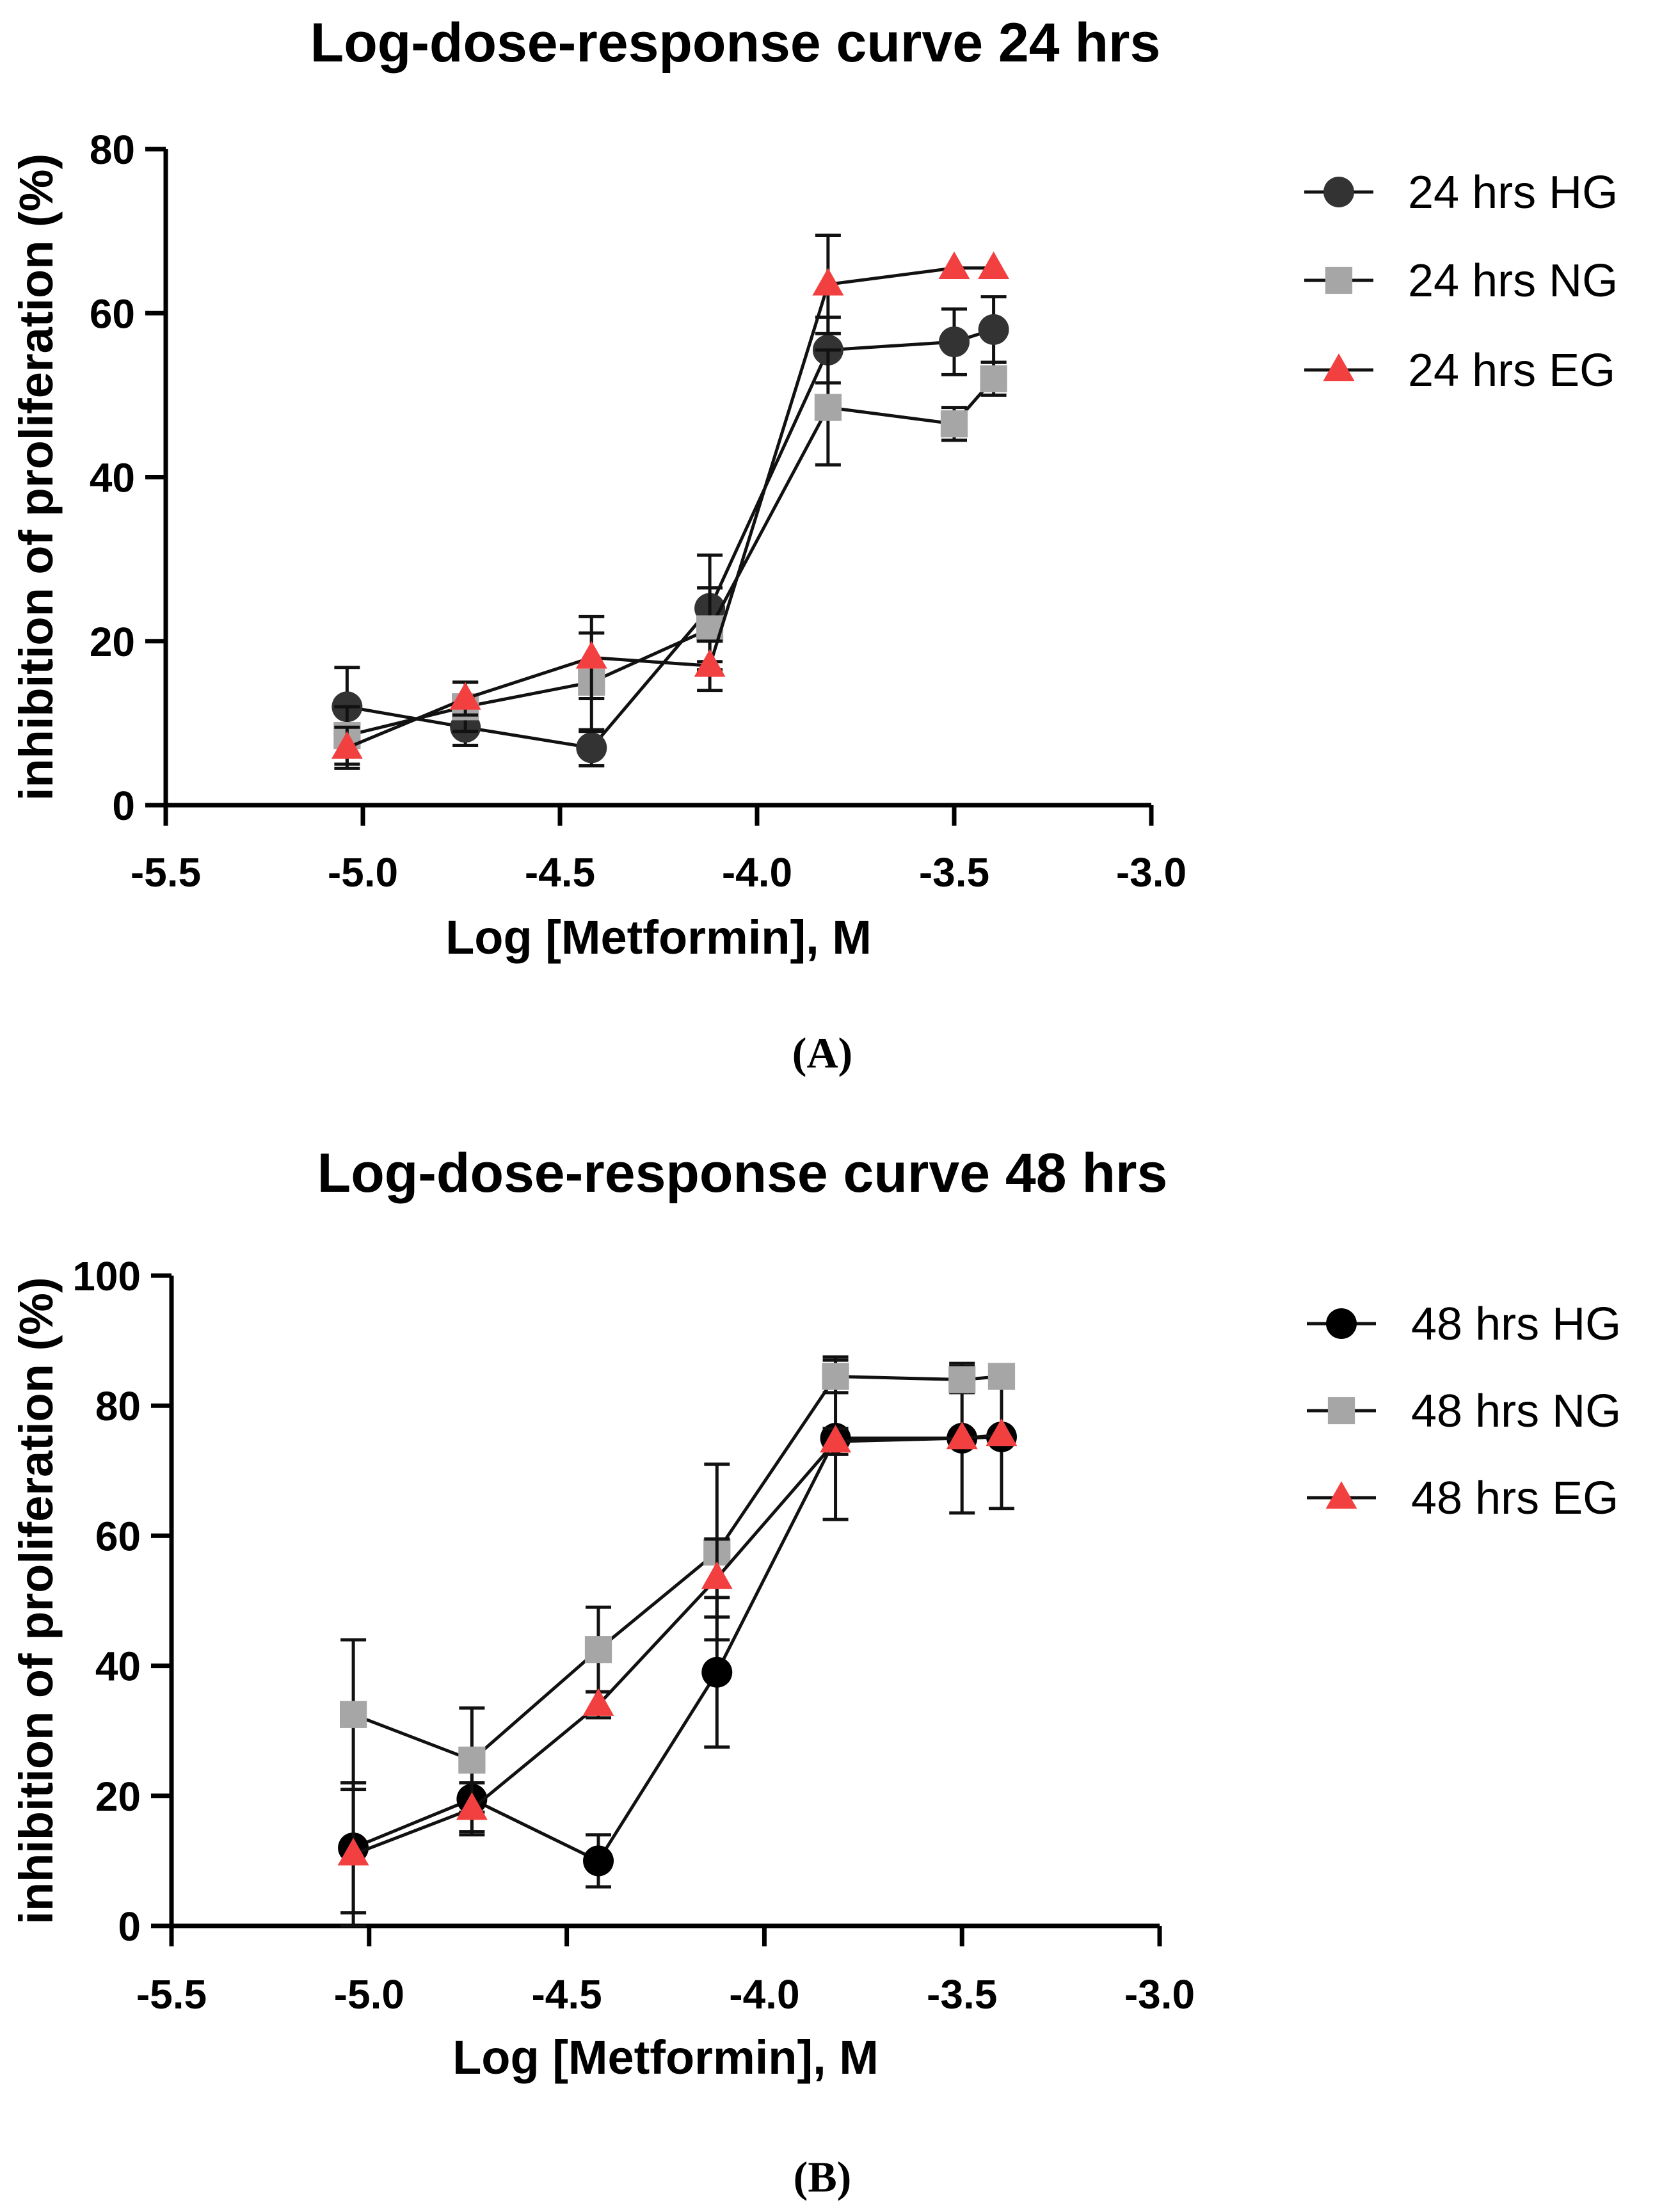 This screenshot has height=2212, width=1662. I want to click on legend-label: 24 hrs HG, so click(1513, 192).